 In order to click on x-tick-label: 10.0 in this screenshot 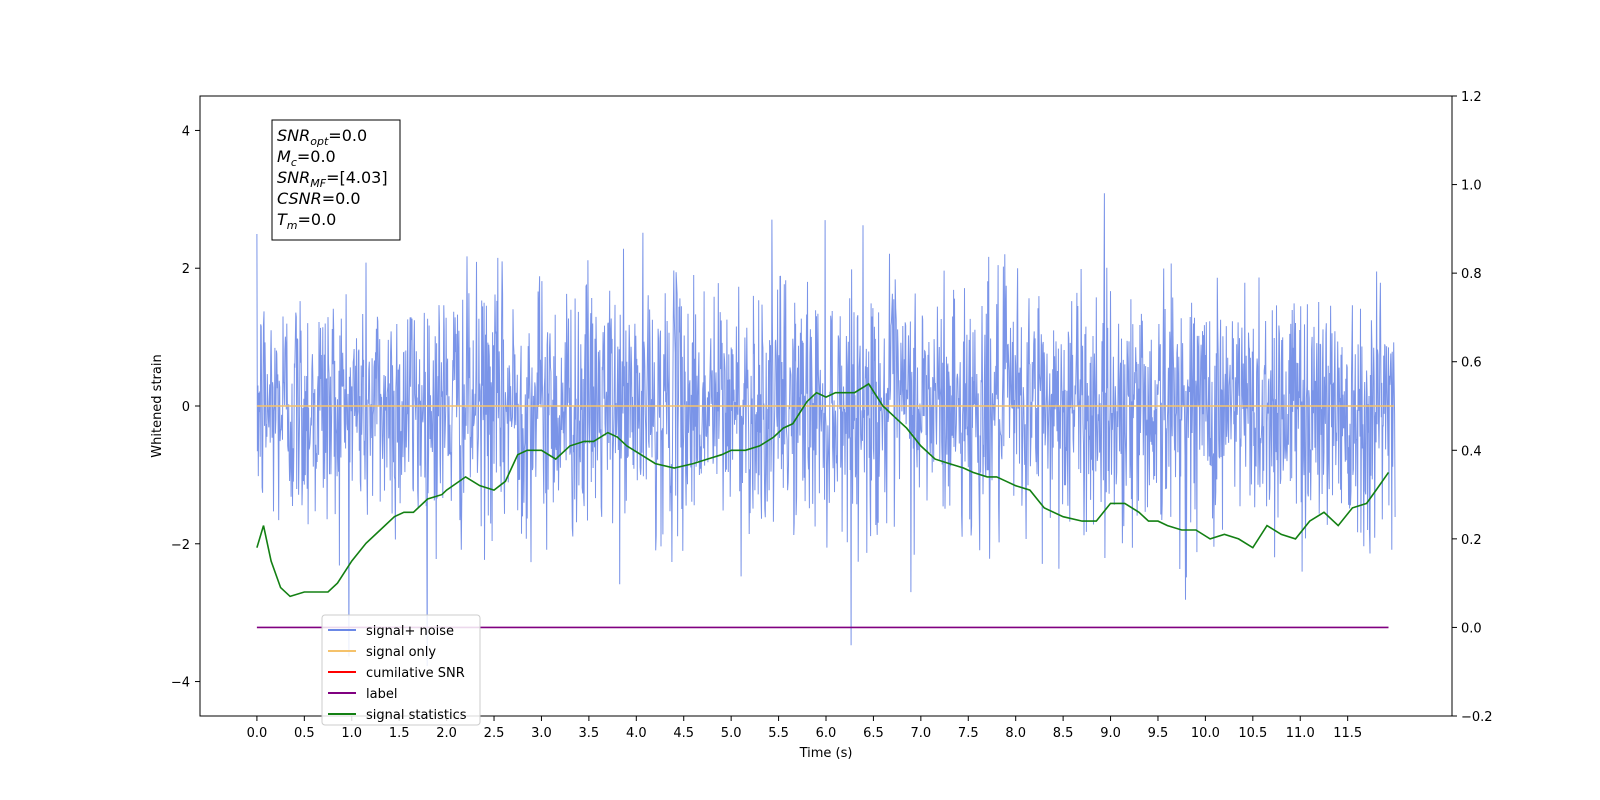, I will do `click(1205, 733)`.